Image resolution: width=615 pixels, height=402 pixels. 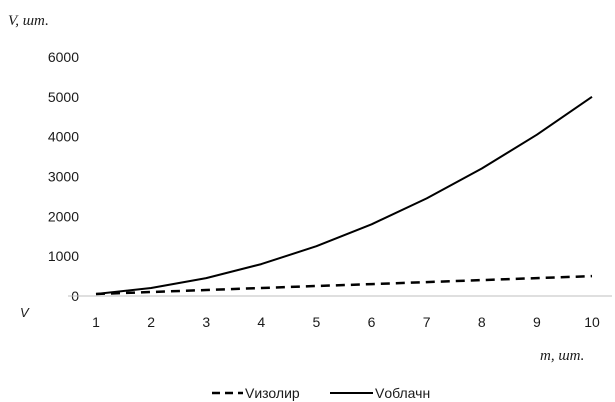 What do you see at coordinates (261, 322) in the screenshot?
I see `x-tick-label: 4` at bounding box center [261, 322].